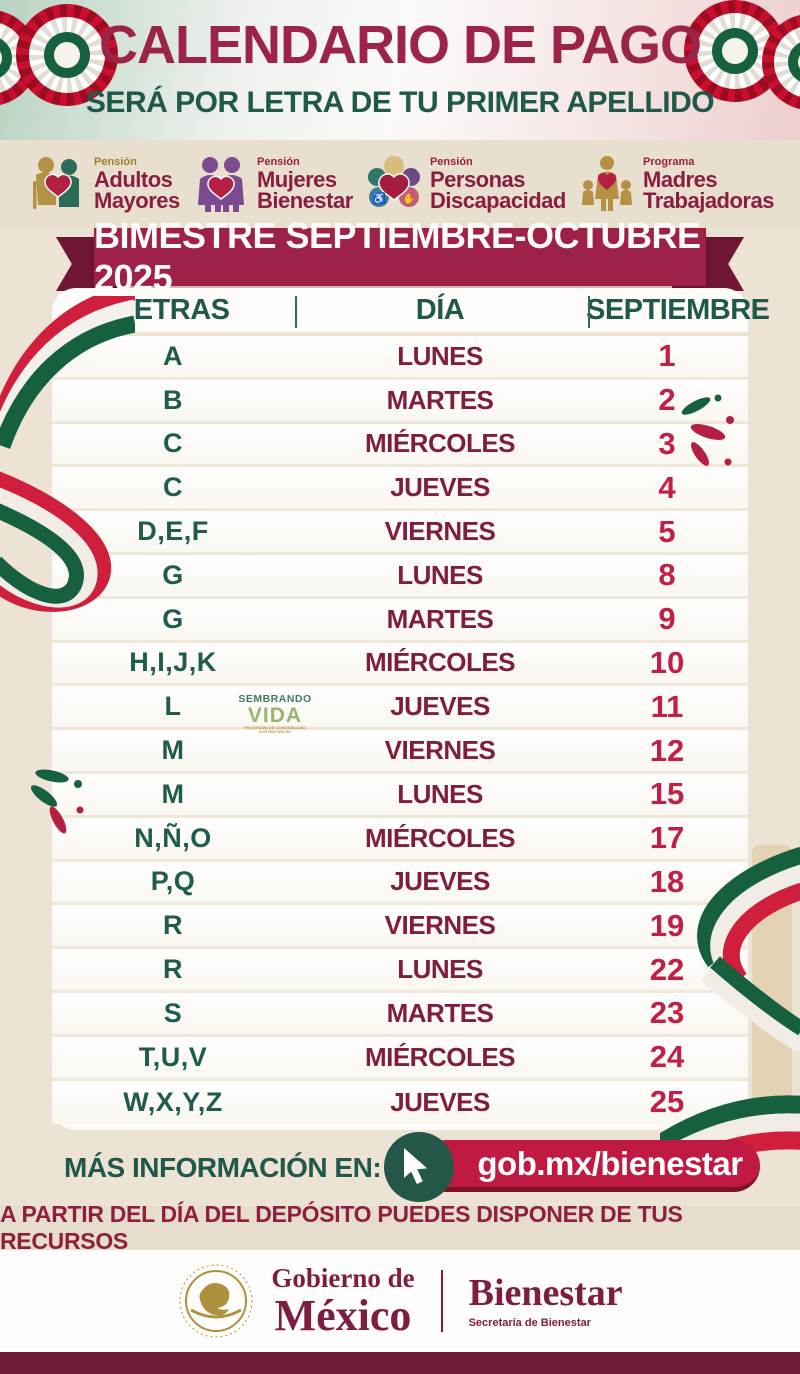  What do you see at coordinates (416, 1166) in the screenshot?
I see `mouse-pointer-icon` at bounding box center [416, 1166].